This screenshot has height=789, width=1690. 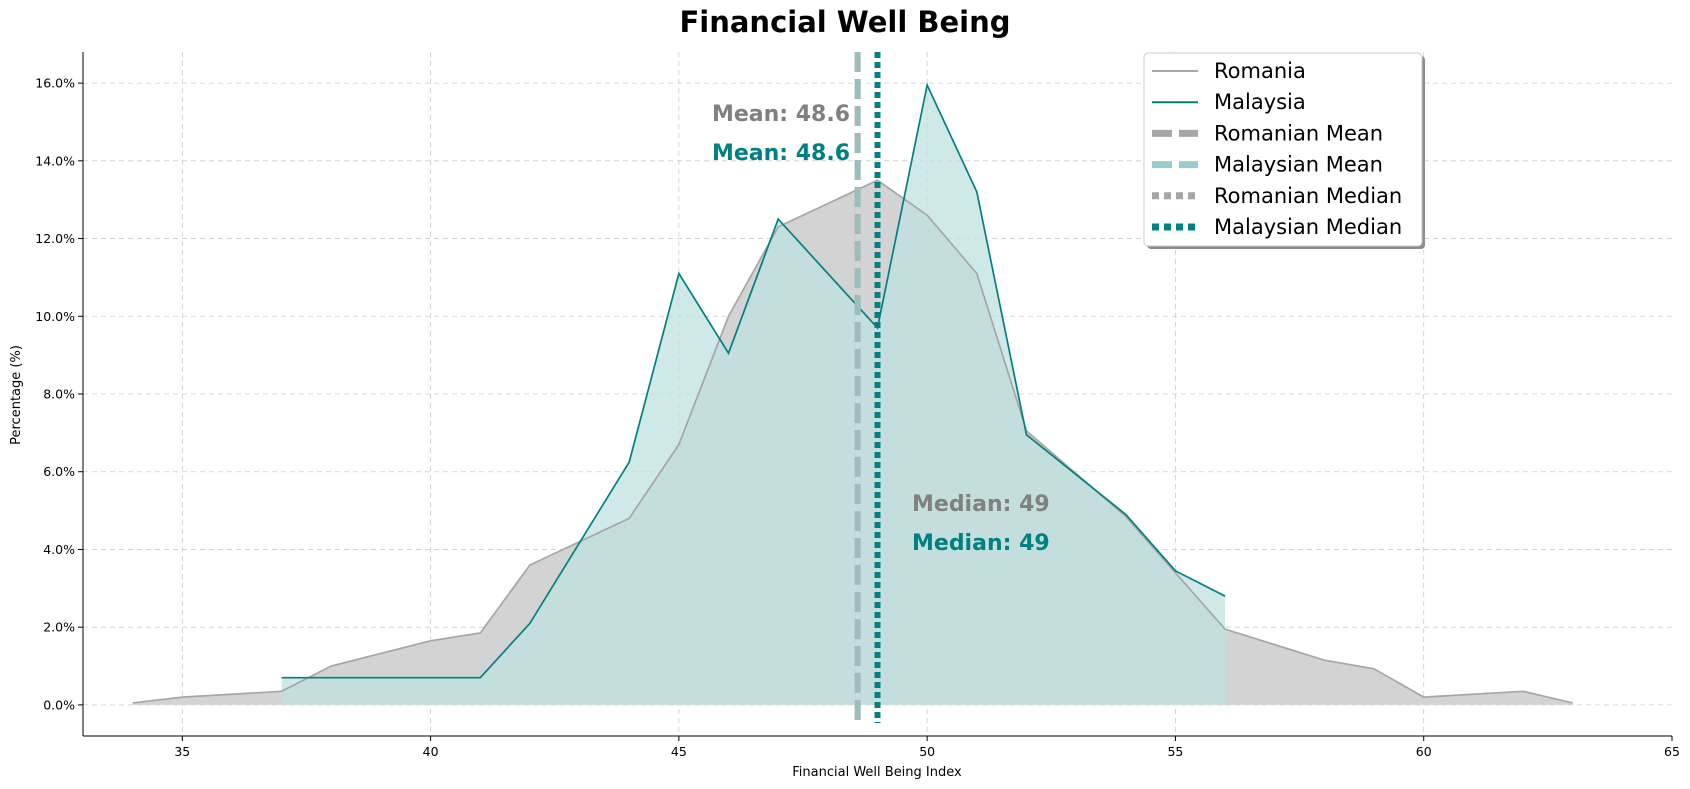 What do you see at coordinates (679, 751) in the screenshot?
I see `x-tick-label: 45` at bounding box center [679, 751].